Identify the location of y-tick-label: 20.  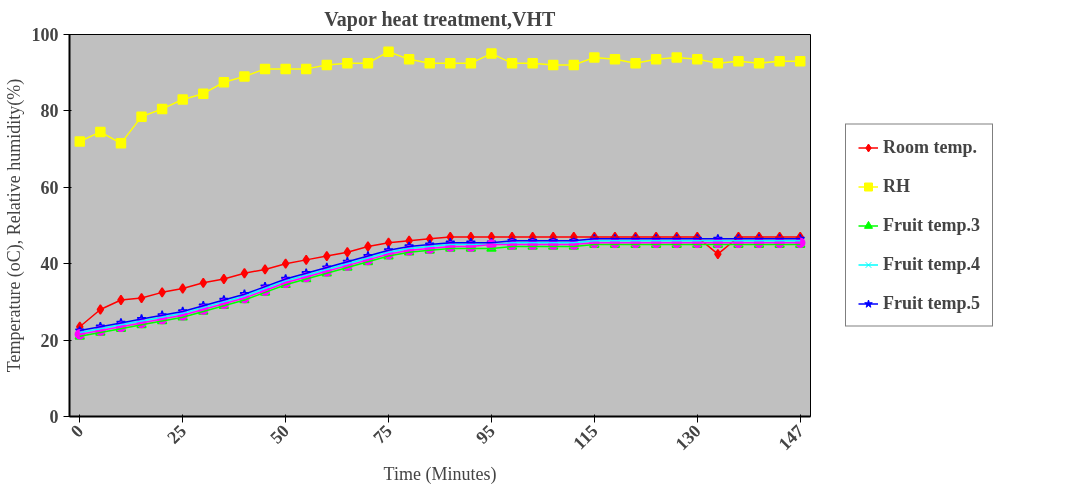
(49, 340).